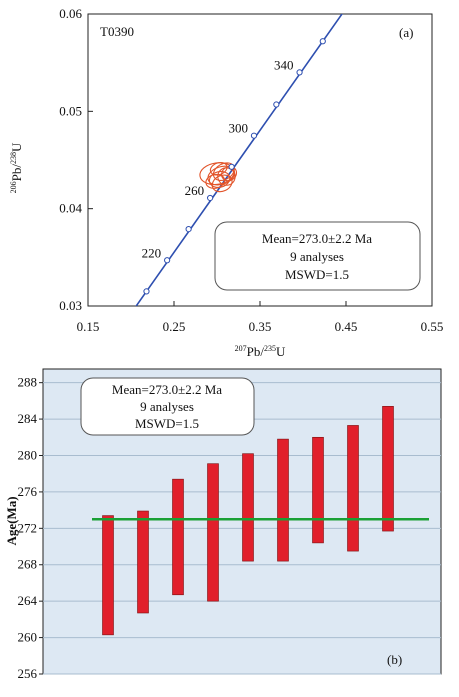 This screenshot has height=697, width=459. Describe the element at coordinates (88, 326) in the screenshot. I see `concordia-x-tick-label: 0.15` at that location.